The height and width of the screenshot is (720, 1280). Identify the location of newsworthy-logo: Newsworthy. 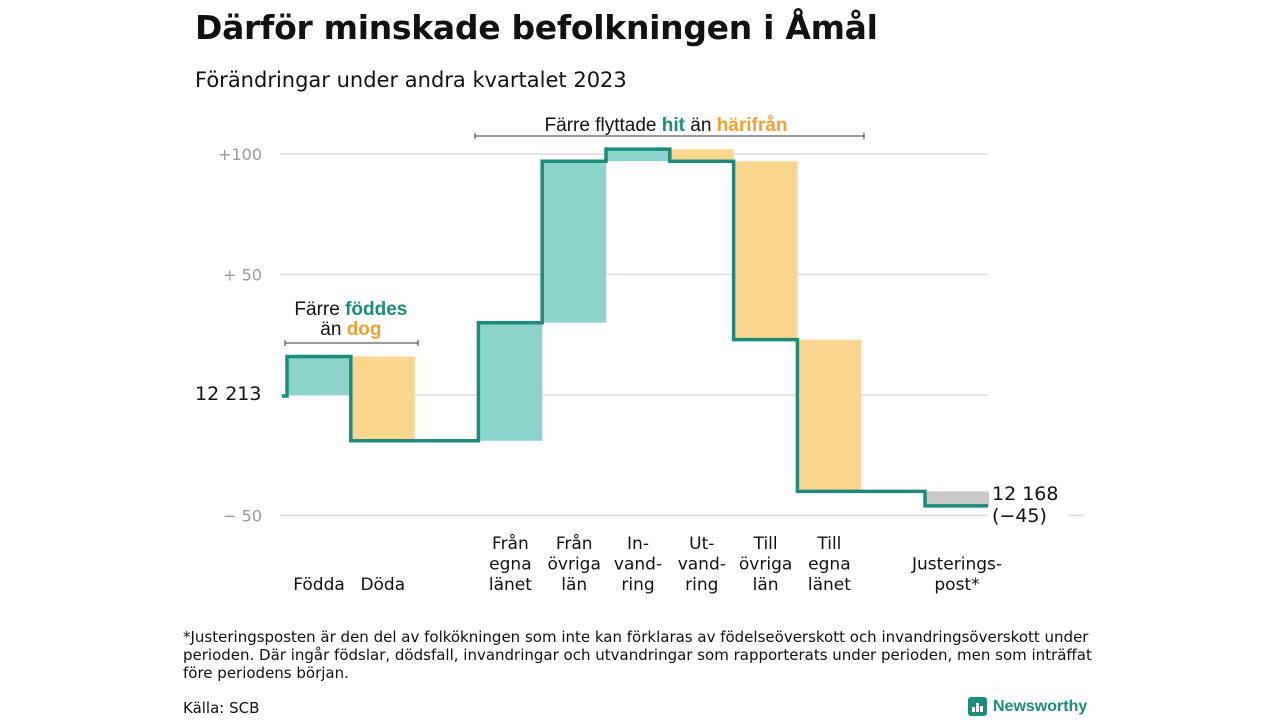
(1027, 706).